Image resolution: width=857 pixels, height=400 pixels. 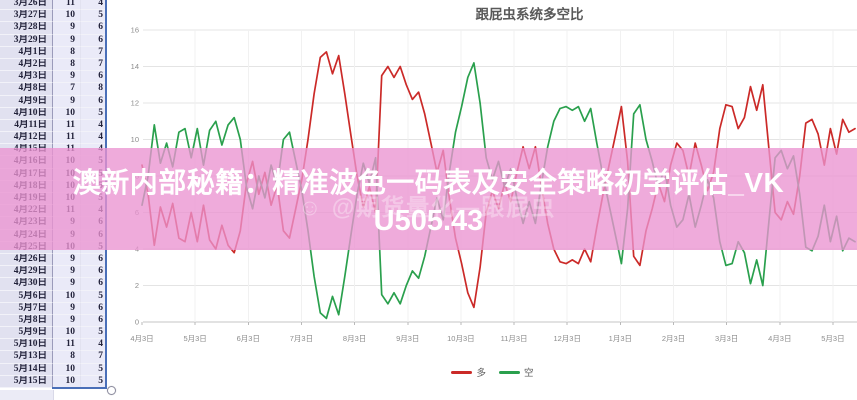 I want to click on chart-legend: 多 空, so click(x=492, y=372).